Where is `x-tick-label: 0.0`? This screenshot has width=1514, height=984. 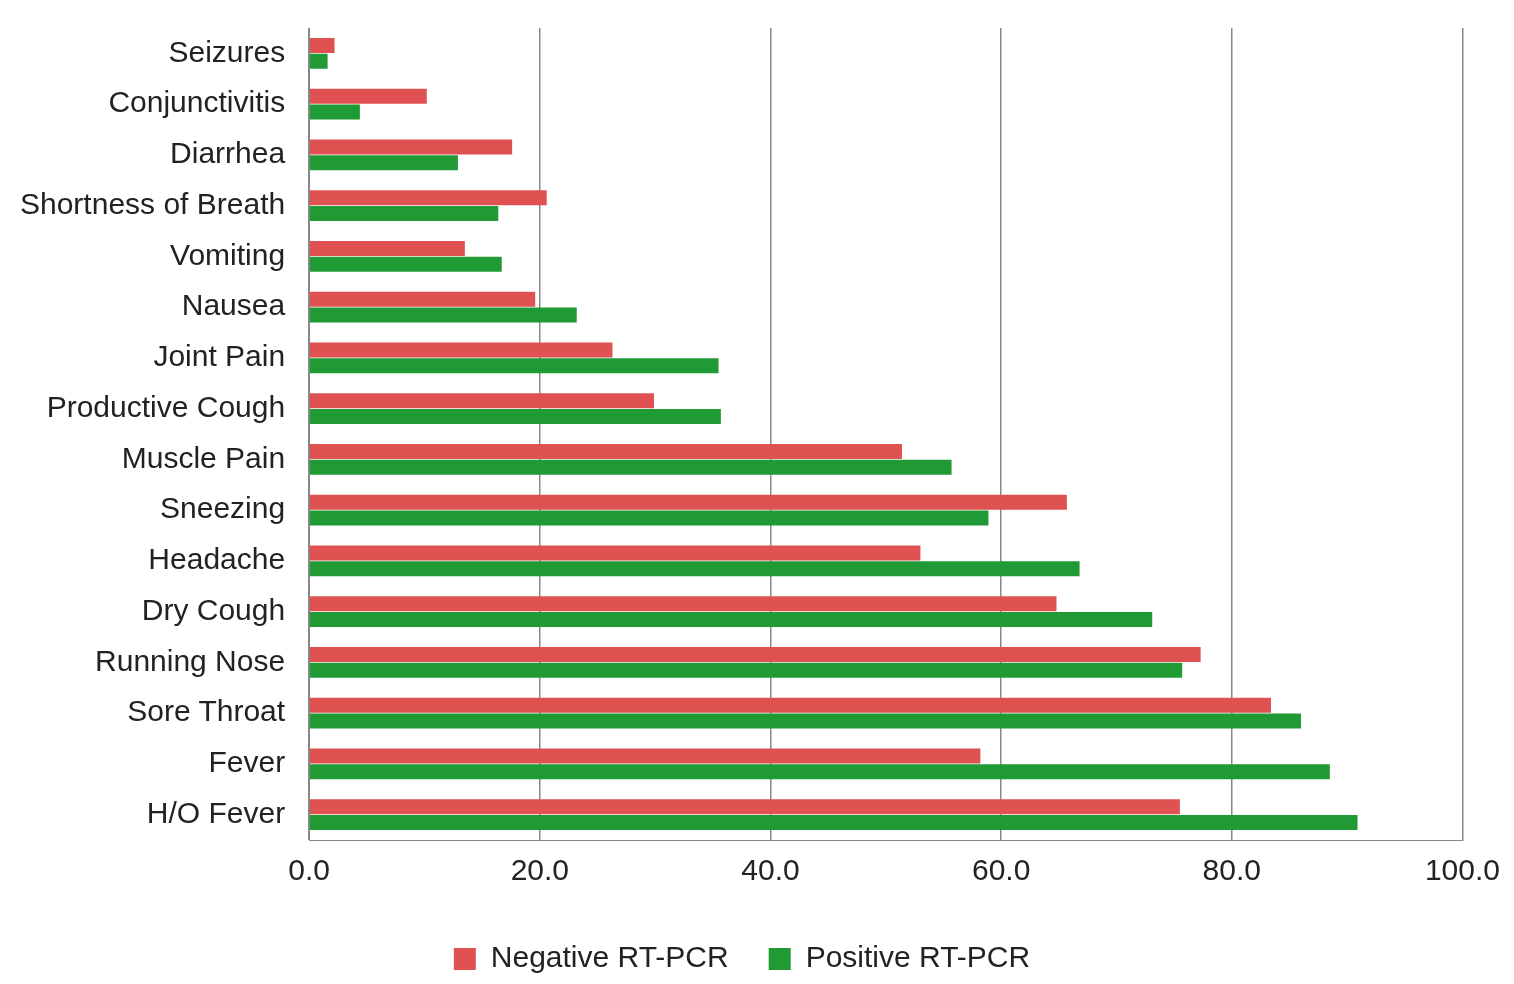 x-tick-label: 0.0 is located at coordinates (309, 870).